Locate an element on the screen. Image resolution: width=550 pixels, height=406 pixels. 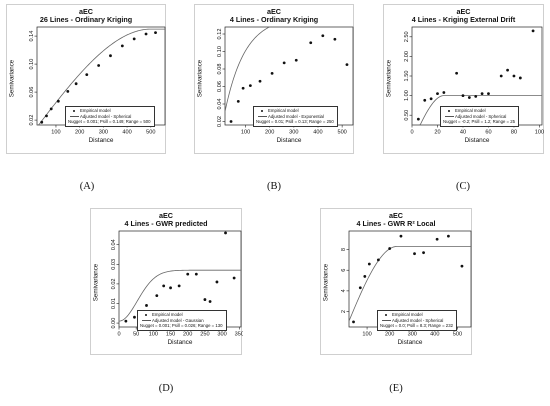
x-tick-label: 350 is located at coordinates (239, 335).